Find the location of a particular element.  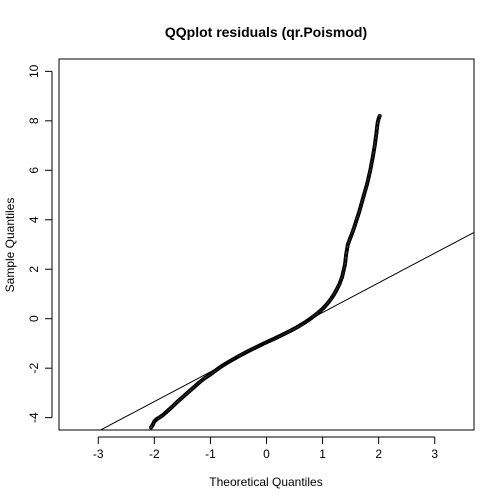

x-tick-label: 3 is located at coordinates (434, 454).